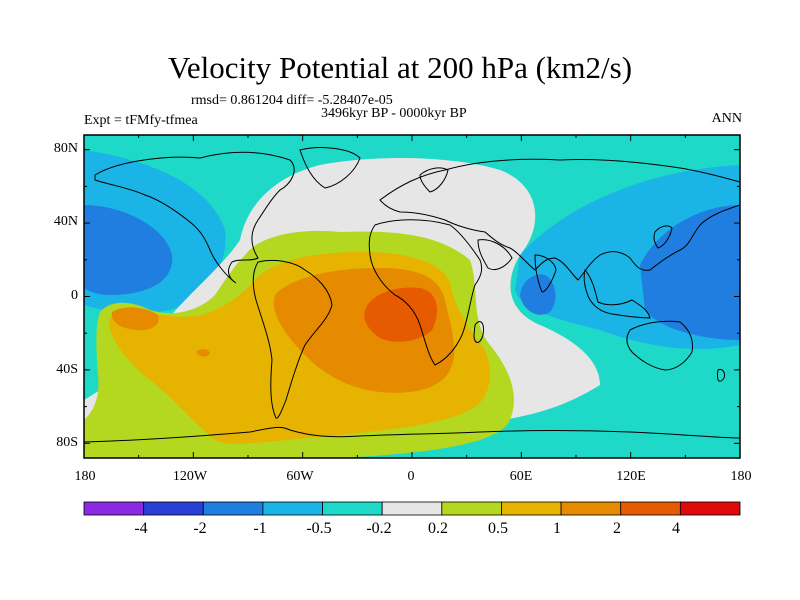  Describe the element at coordinates (394, 113) in the screenshot. I see `period-label: 3496kyr BP - 0000kyr BP` at that location.